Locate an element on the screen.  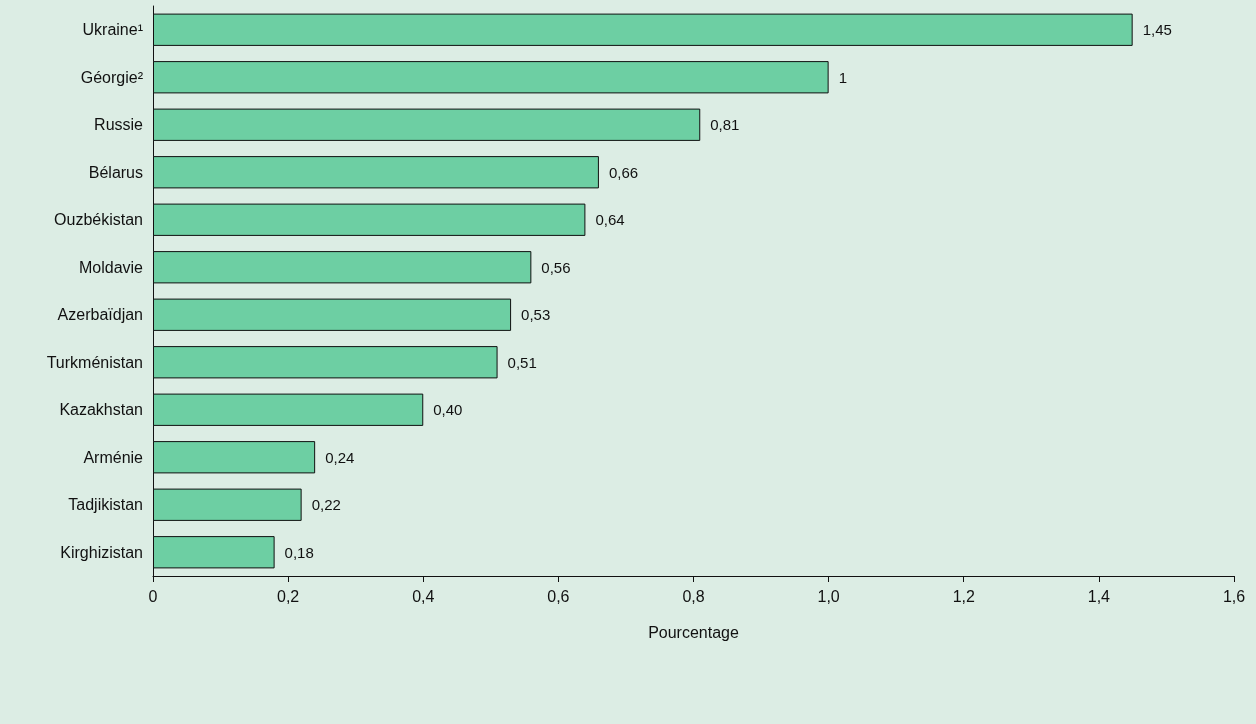
y-tick-label: Bélarus is located at coordinates (115, 172).